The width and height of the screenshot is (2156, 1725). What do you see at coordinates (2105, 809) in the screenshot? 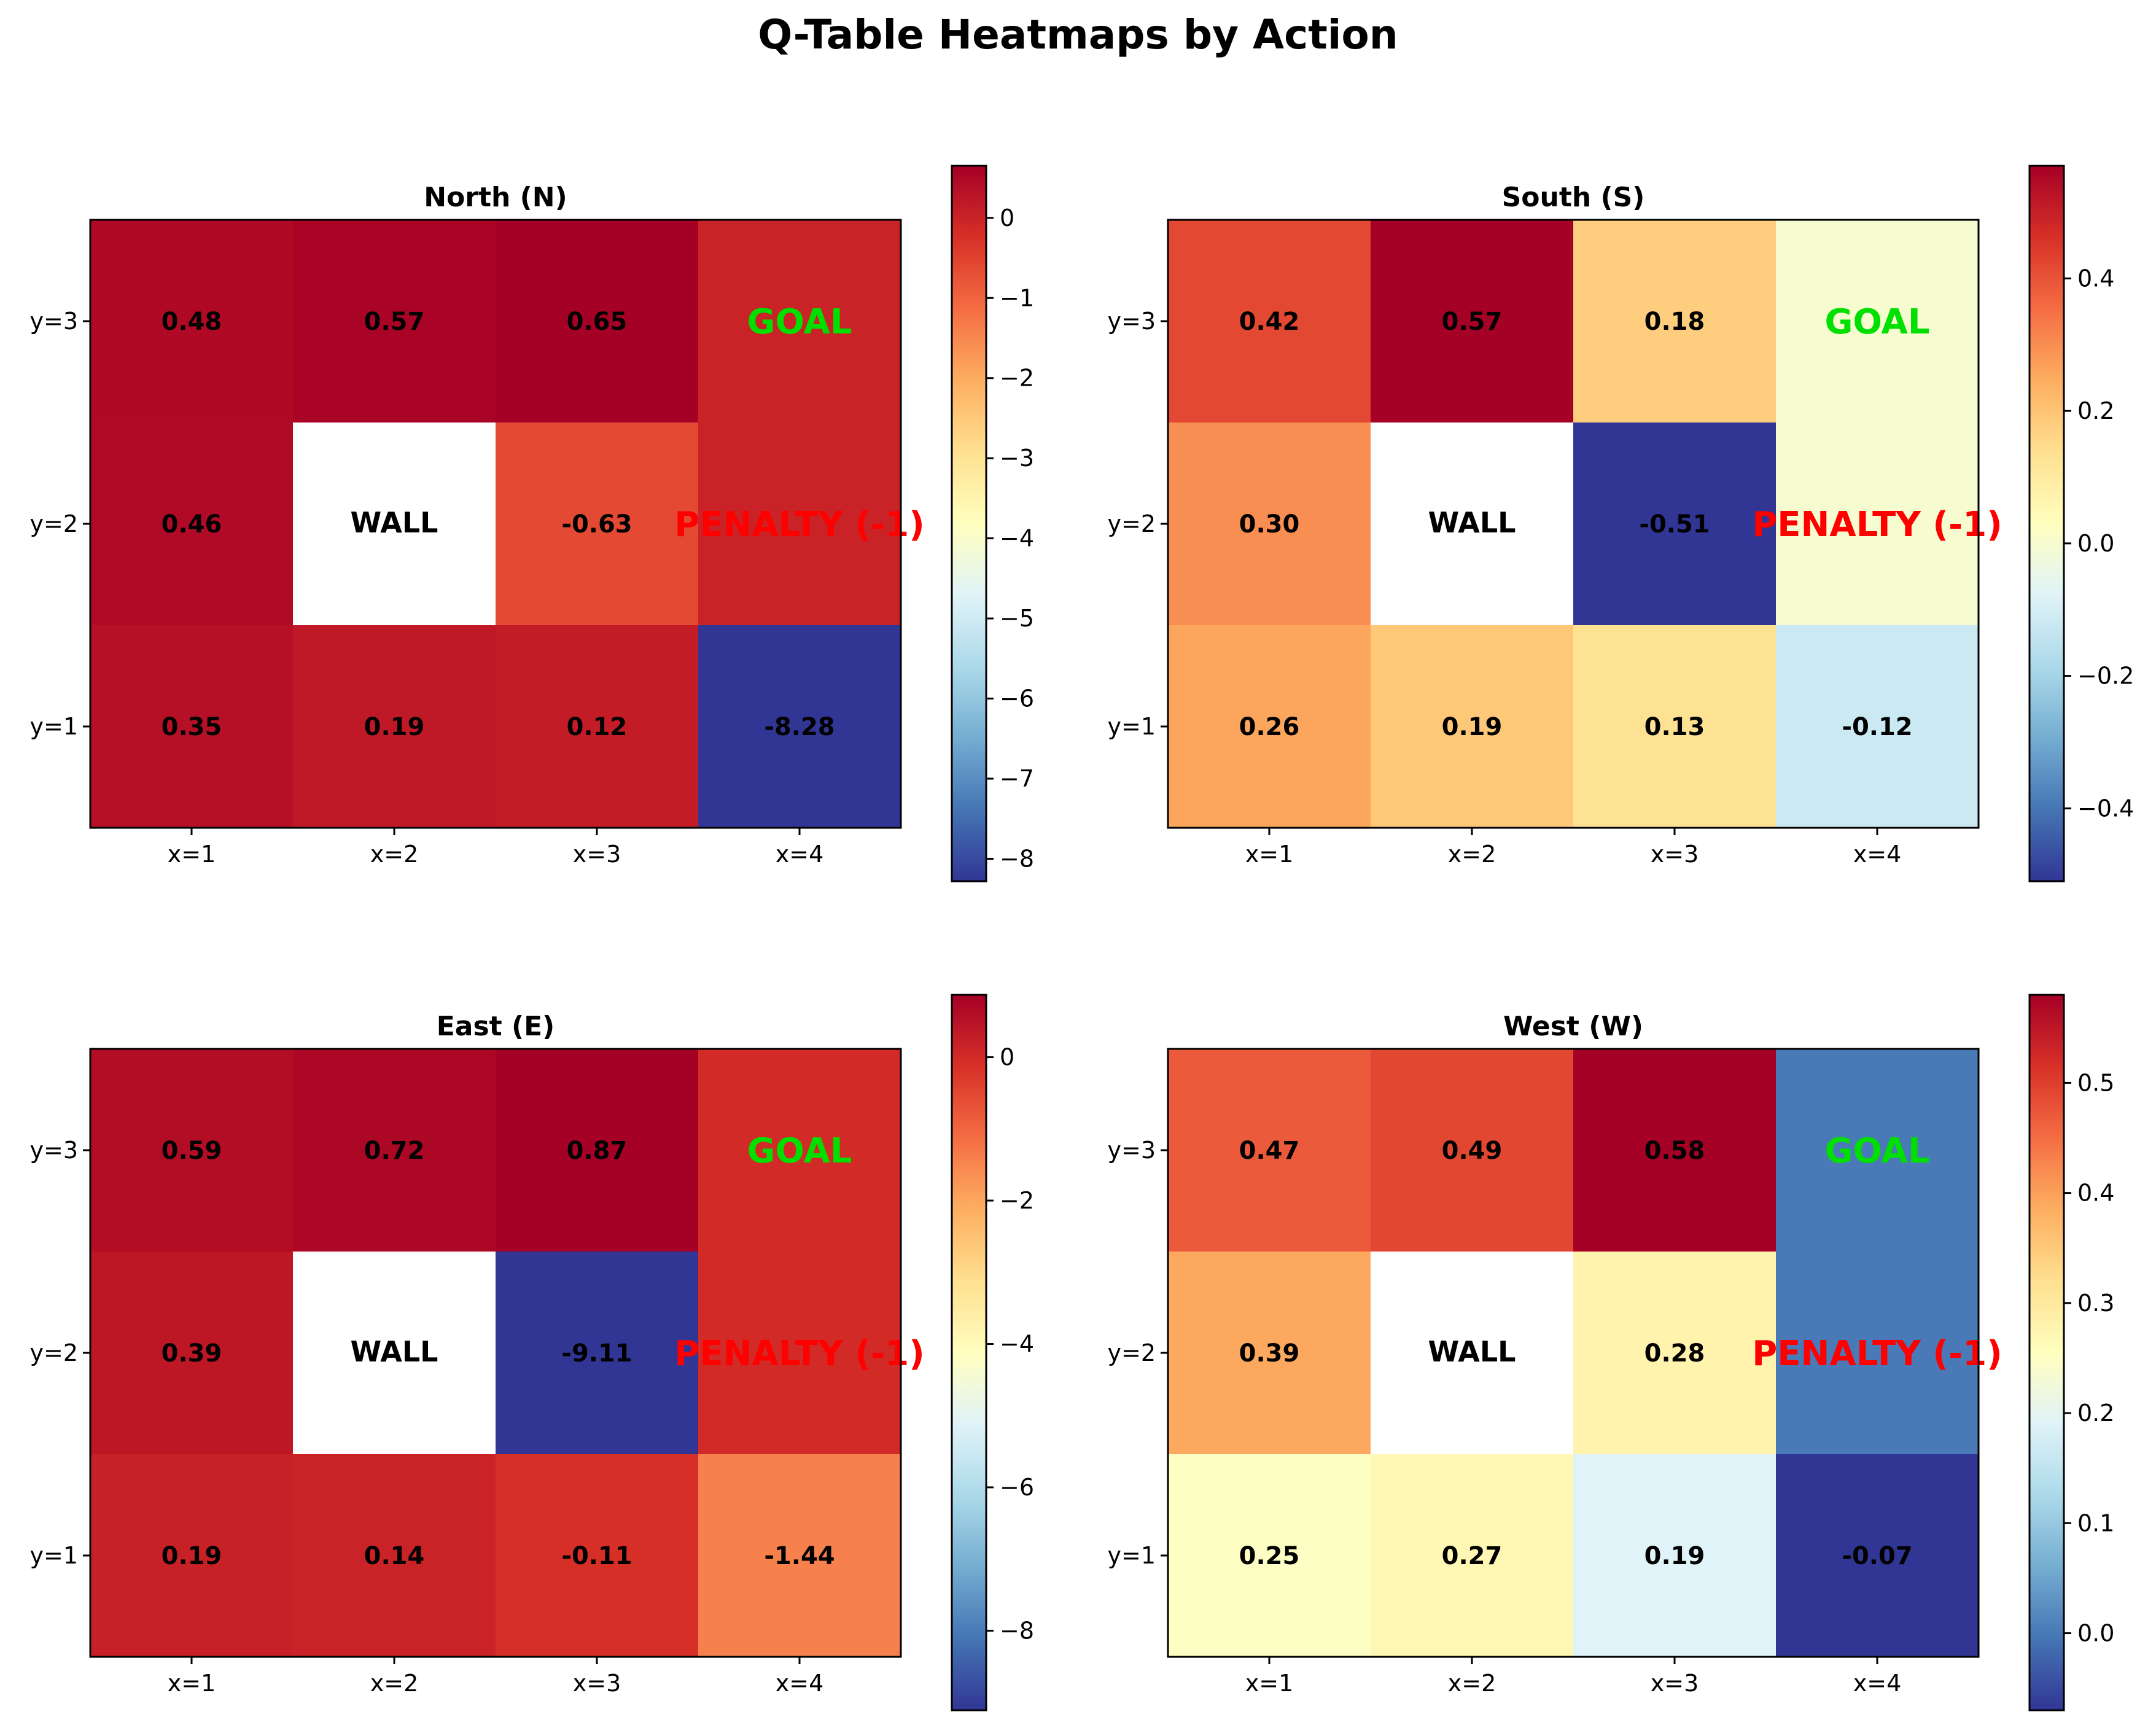
I see `colorbar-tick-label: −0.4` at bounding box center [2105, 809].